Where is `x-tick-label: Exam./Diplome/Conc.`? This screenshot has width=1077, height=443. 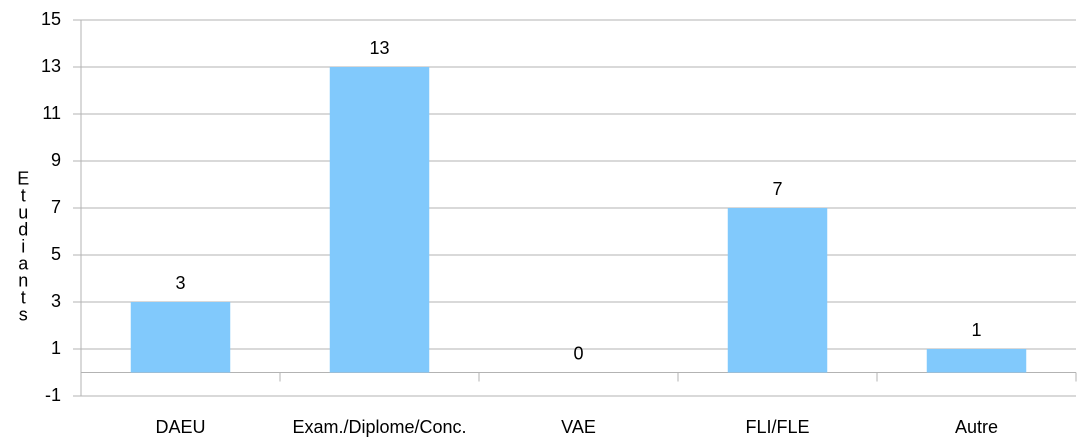 x-tick-label: Exam./Diplome/Conc. is located at coordinates (379, 427).